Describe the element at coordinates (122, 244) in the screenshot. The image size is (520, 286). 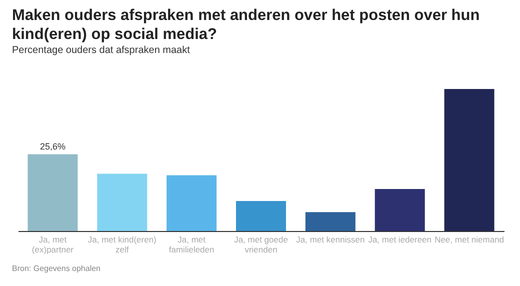
I see `x-tick-label: Ja, met kind(eren) zelf` at that location.